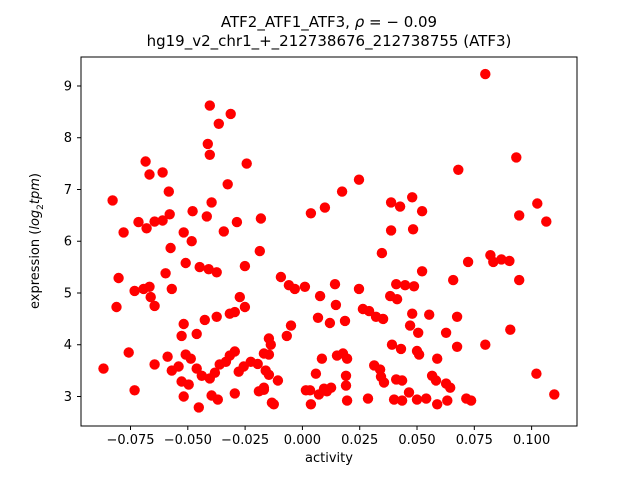 This screenshot has height=480, width=640. I want to click on y-tick-label: 8, so click(68, 138).